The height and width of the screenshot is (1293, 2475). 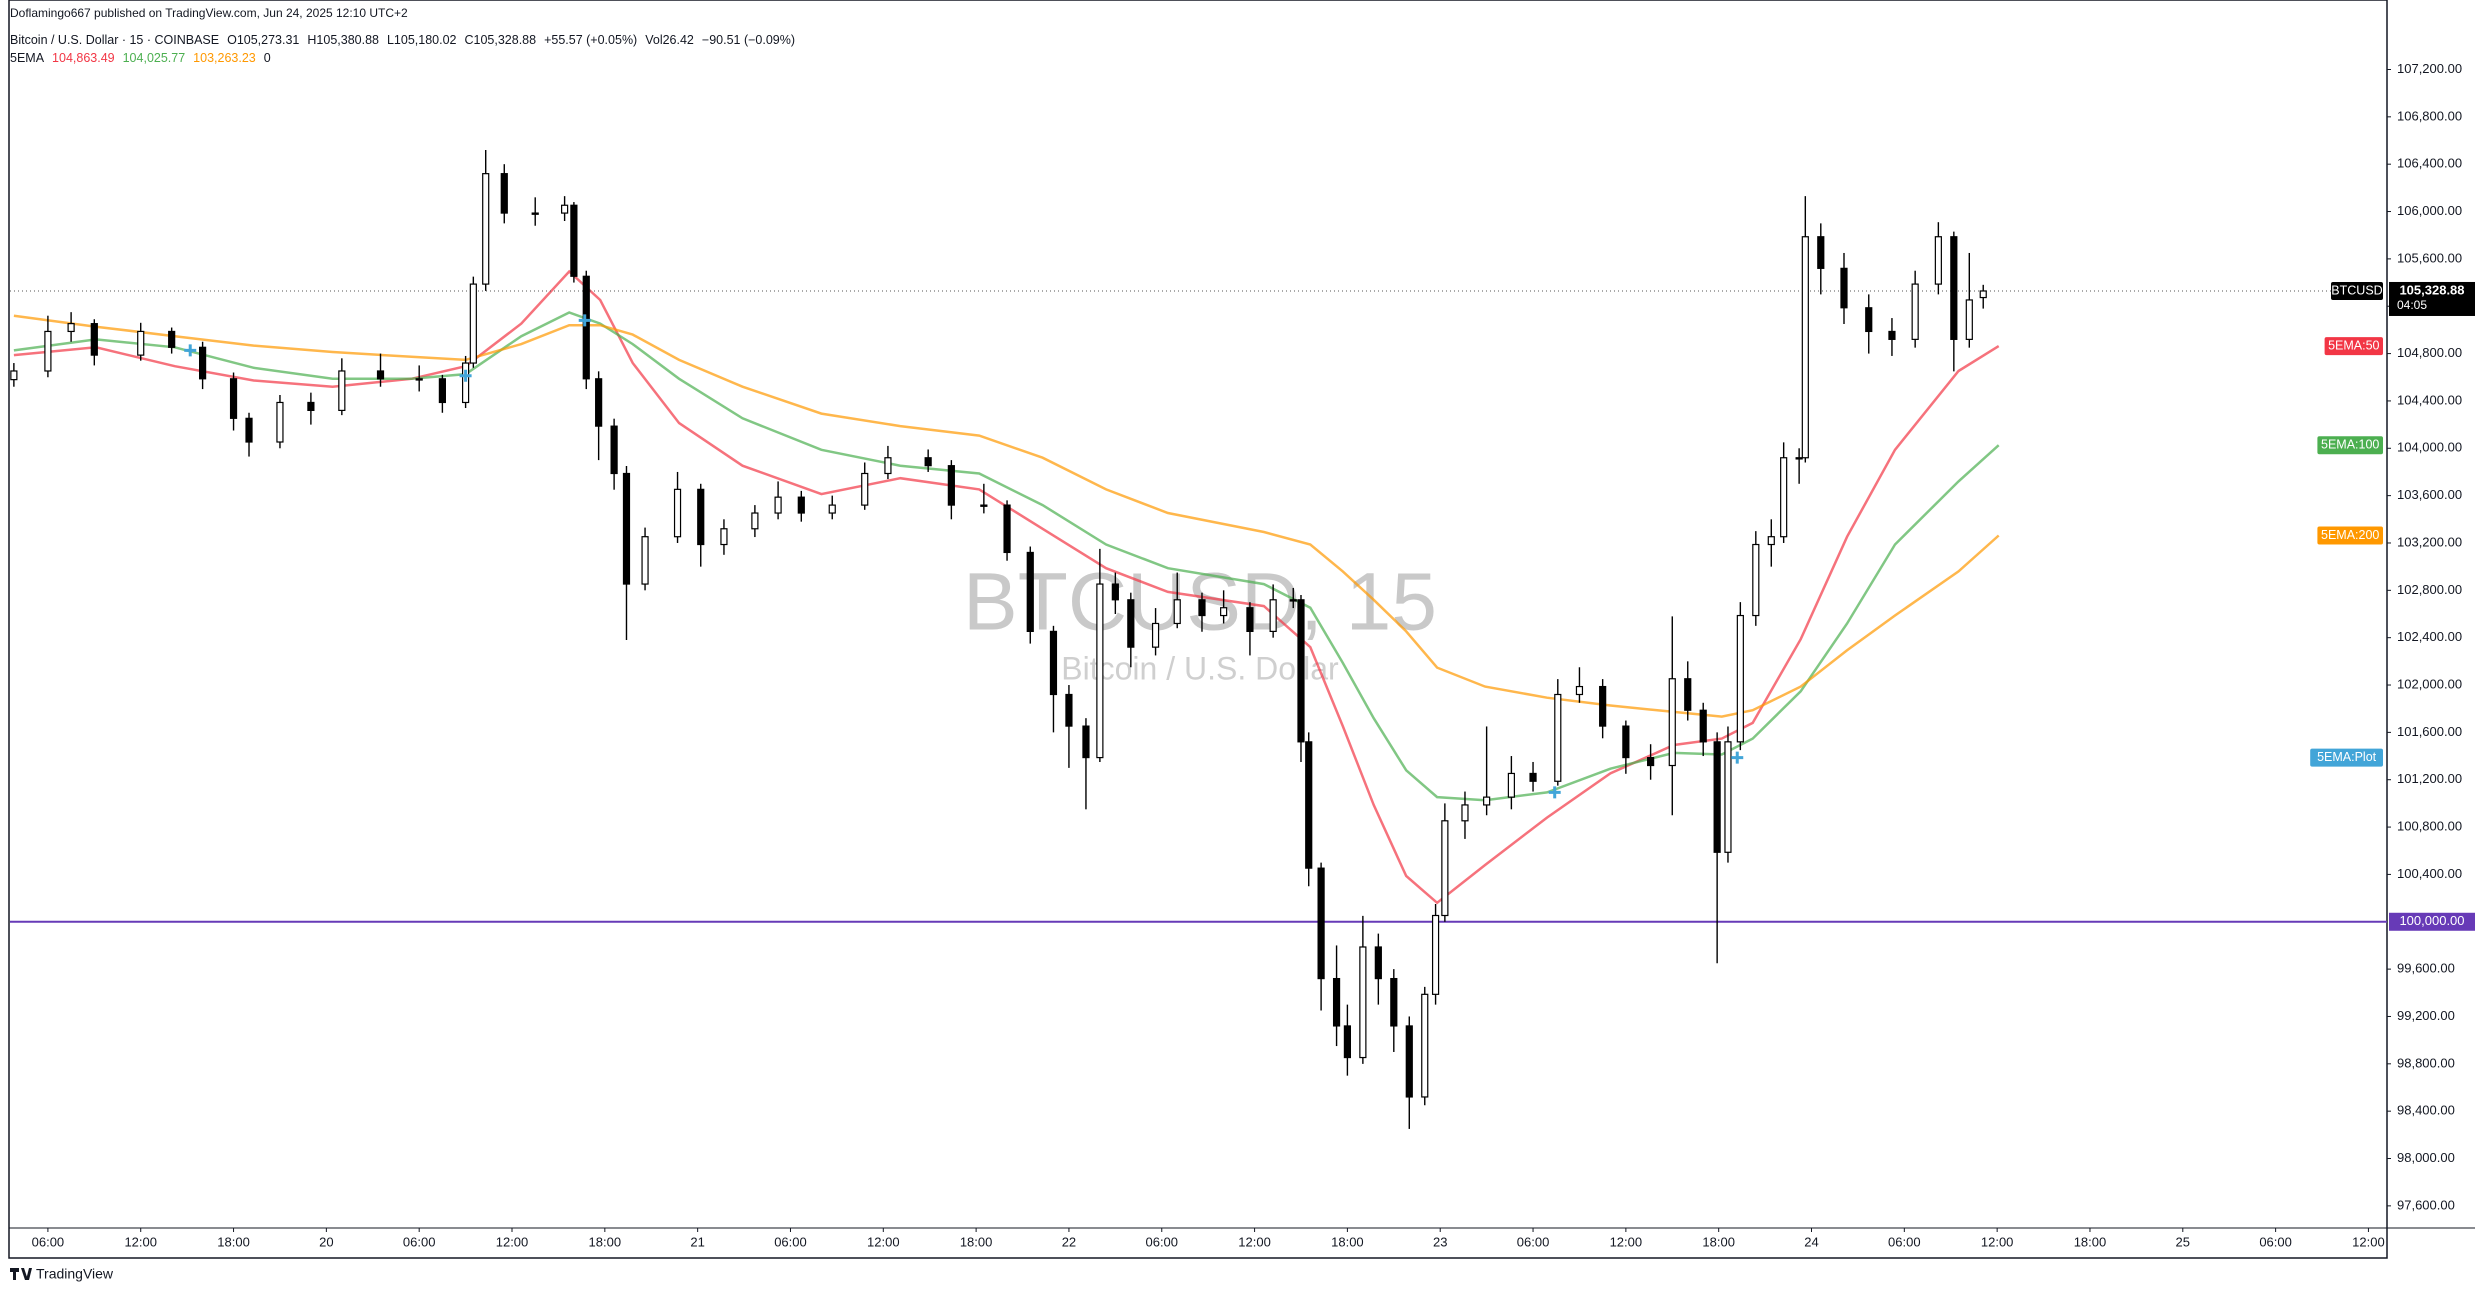 What do you see at coordinates (2429, 257) in the screenshot?
I see `y-tick-label: 105,600.00` at bounding box center [2429, 257].